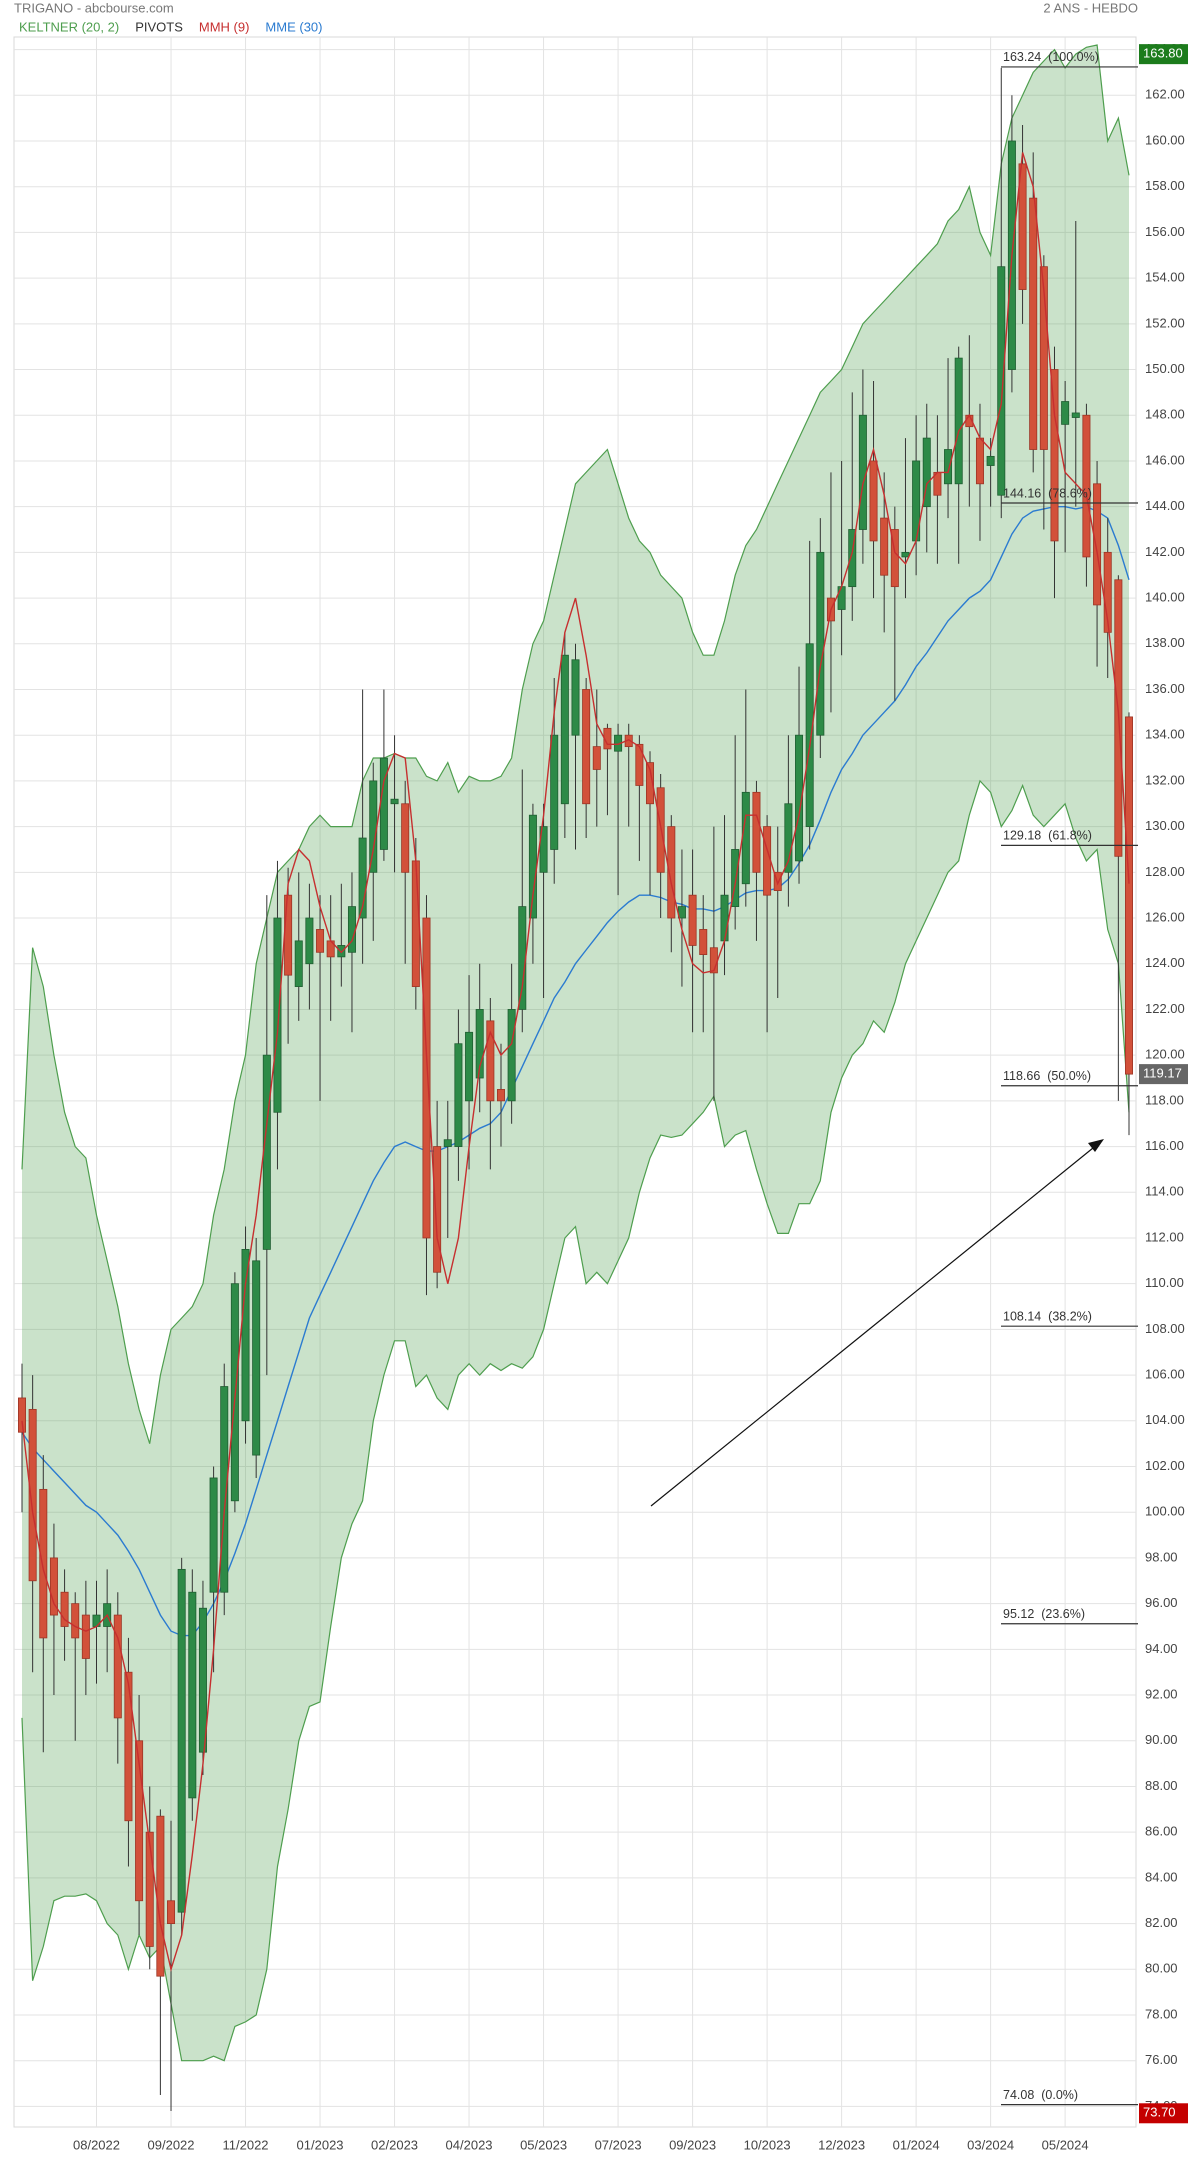 The height and width of the screenshot is (2163, 1188). What do you see at coordinates (1165, 322) in the screenshot?
I see `y-tick-label: 152.00` at bounding box center [1165, 322].